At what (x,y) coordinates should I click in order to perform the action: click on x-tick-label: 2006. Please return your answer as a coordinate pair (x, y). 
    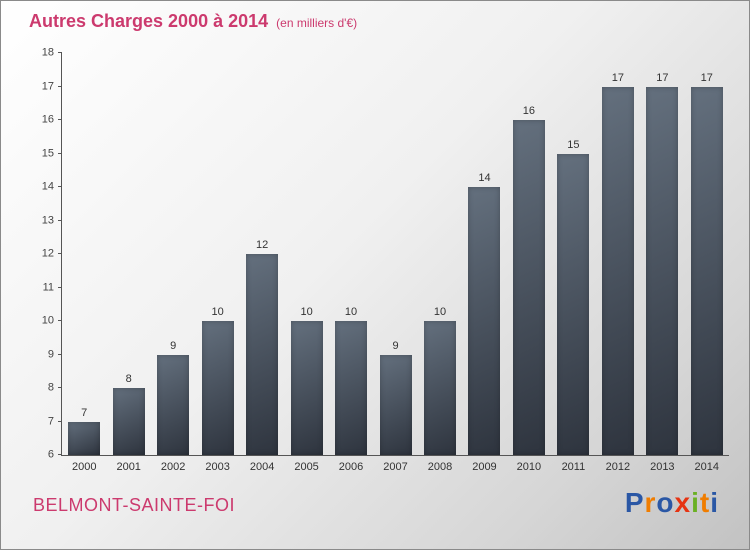
    Looking at the image, I should click on (351, 467).